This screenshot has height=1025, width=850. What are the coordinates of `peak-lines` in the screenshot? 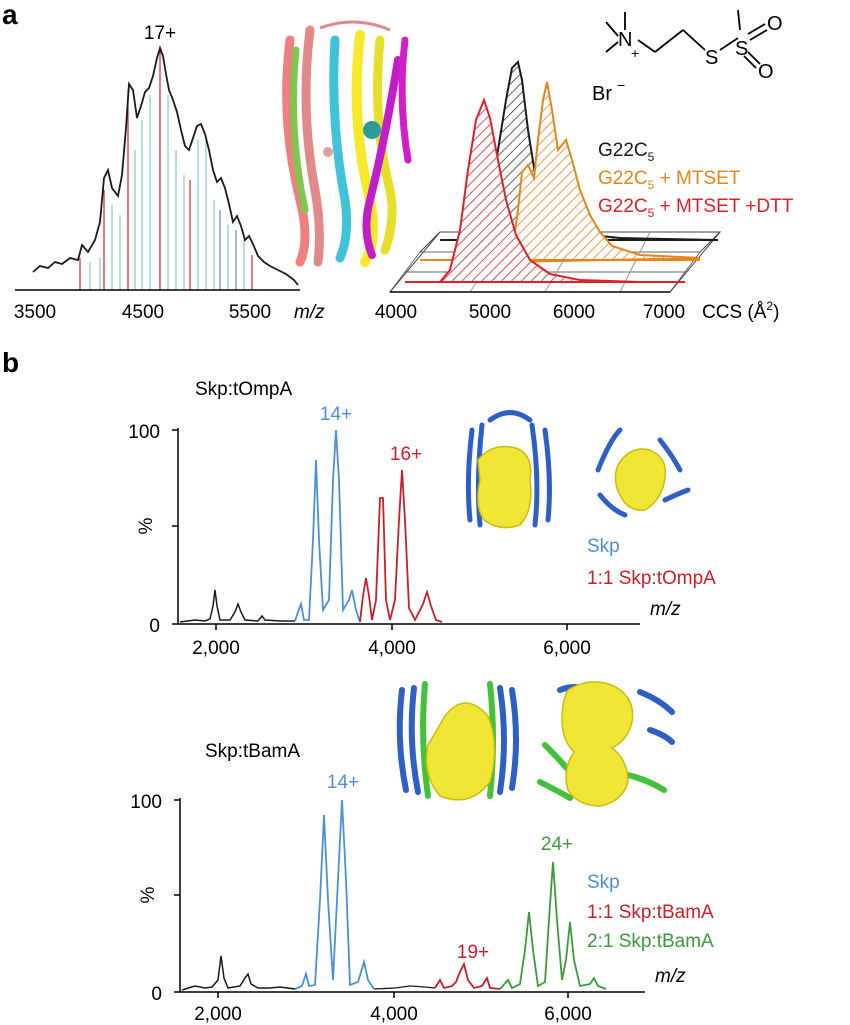 It's located at (166, 170).